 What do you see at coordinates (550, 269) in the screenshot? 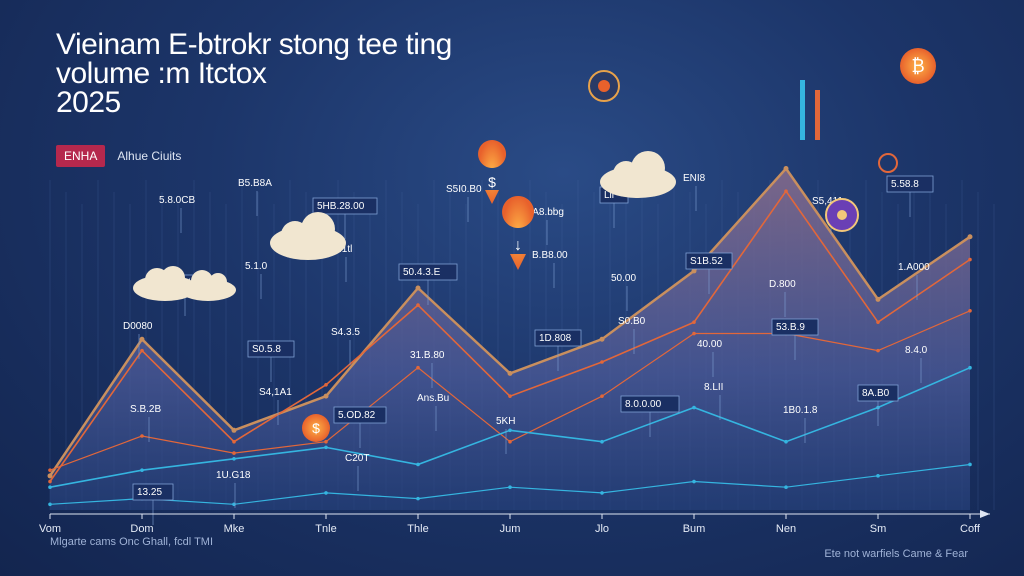
I see `annotation-label: B.B8.00` at bounding box center [550, 269].